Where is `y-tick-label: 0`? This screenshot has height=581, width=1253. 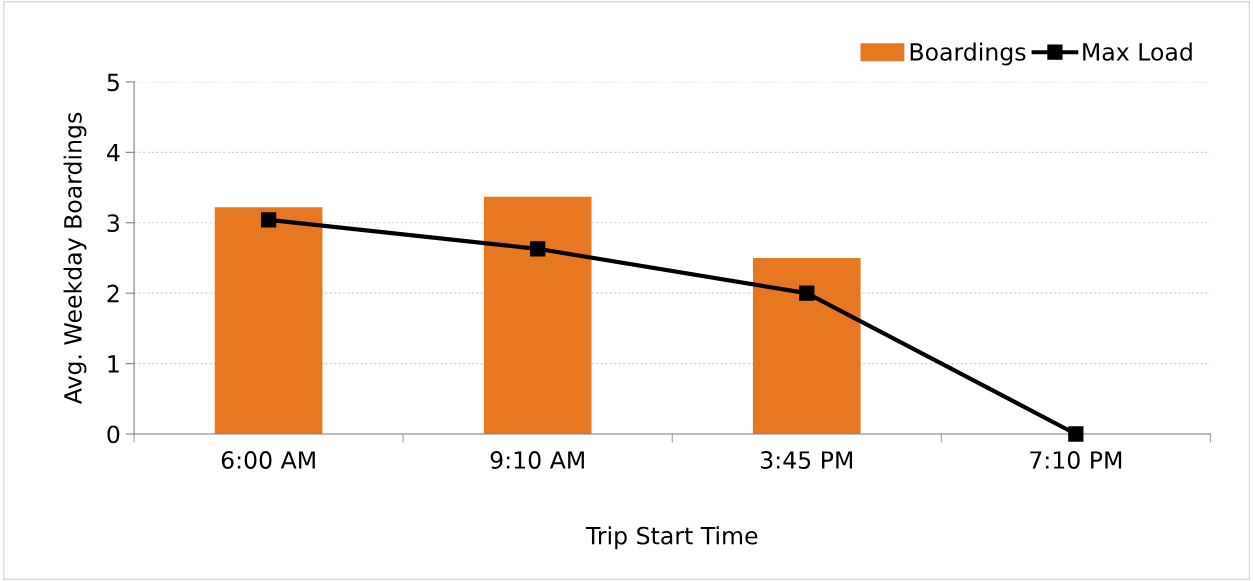 y-tick-label: 0 is located at coordinates (113, 434).